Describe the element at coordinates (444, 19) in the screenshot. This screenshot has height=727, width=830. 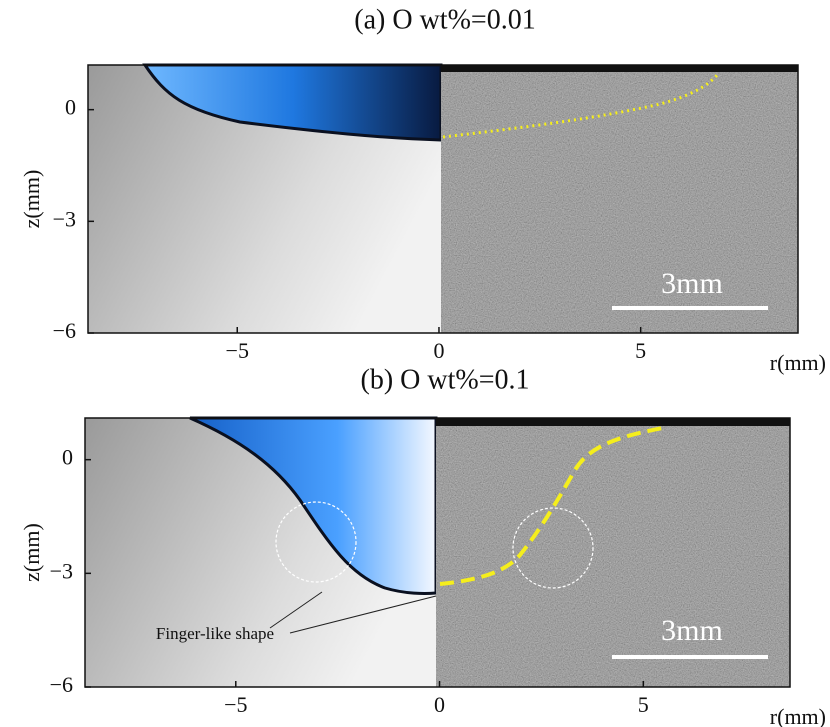
I see `panel-title: (a) O wt%=0.01` at that location.